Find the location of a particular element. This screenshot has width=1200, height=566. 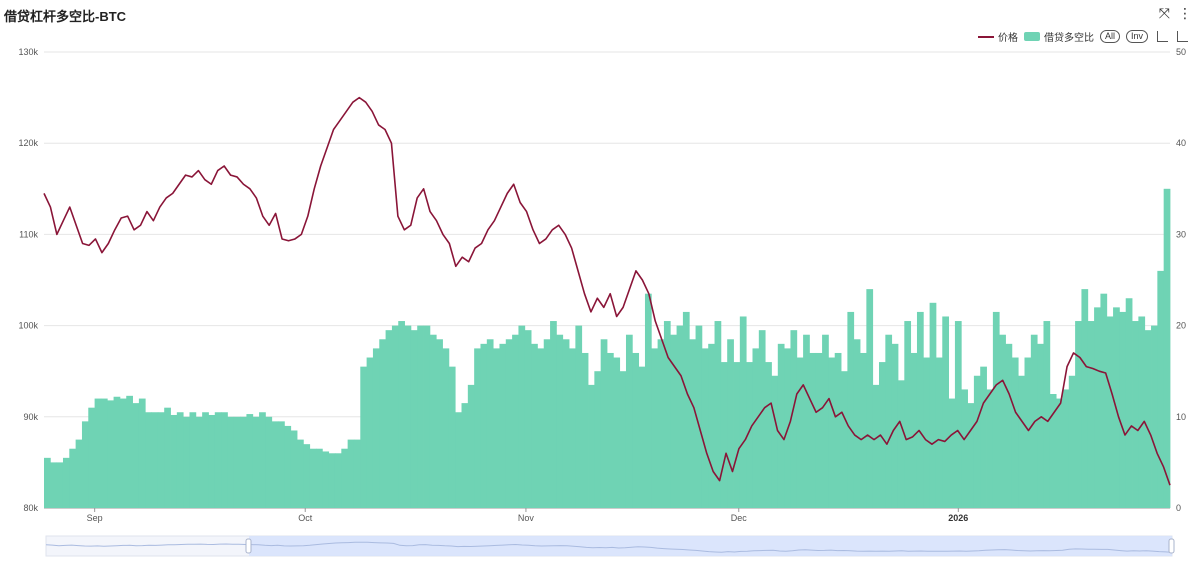

top-toolbar: ⤧ ⋮ is located at coordinates (1175, 13).